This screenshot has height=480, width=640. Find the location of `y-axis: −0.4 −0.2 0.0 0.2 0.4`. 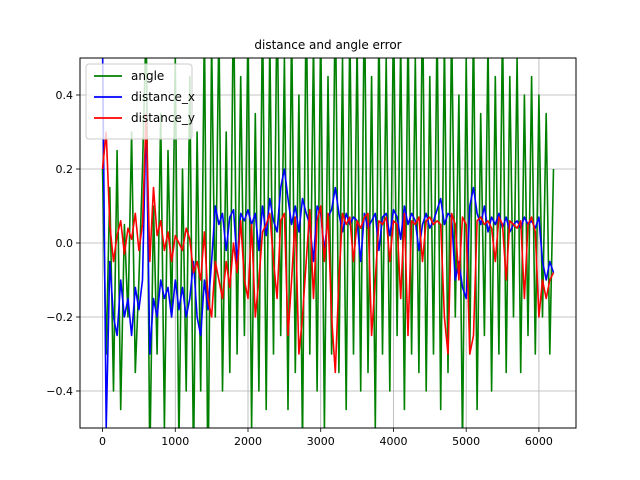

y-axis: −0.4 −0.2 0.0 0.2 0.4 is located at coordinates (63, 243).